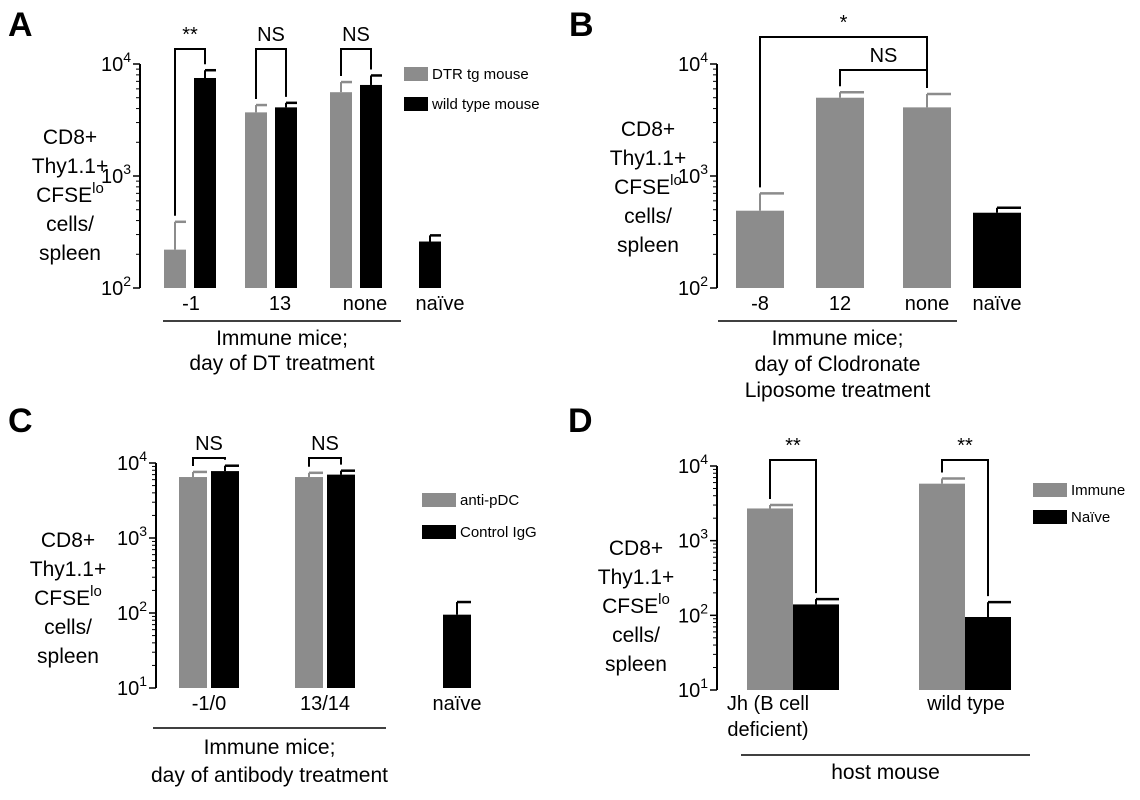  What do you see at coordinates (840, 304) in the screenshot?
I see `category-label: 12` at bounding box center [840, 304].